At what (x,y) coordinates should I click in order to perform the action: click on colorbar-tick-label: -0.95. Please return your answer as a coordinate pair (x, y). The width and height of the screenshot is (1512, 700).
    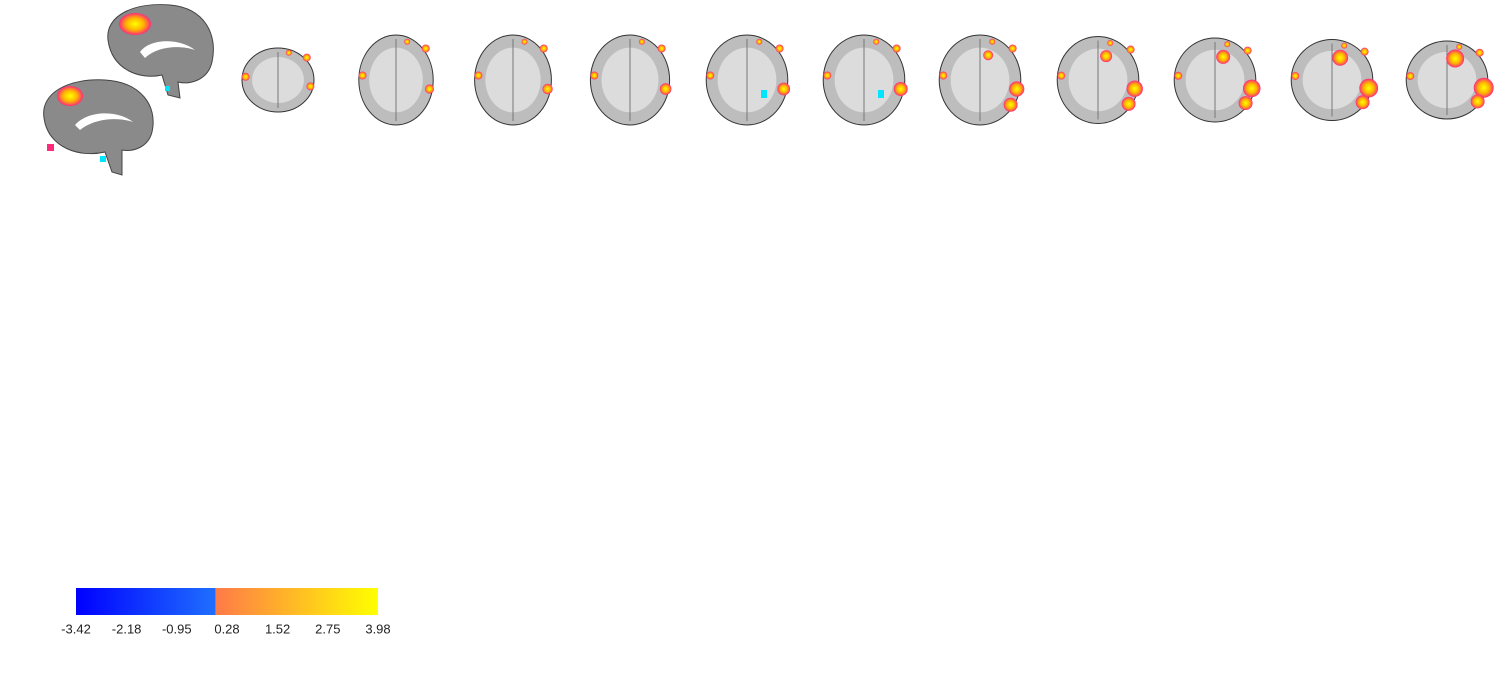
    Looking at the image, I should click on (177, 628).